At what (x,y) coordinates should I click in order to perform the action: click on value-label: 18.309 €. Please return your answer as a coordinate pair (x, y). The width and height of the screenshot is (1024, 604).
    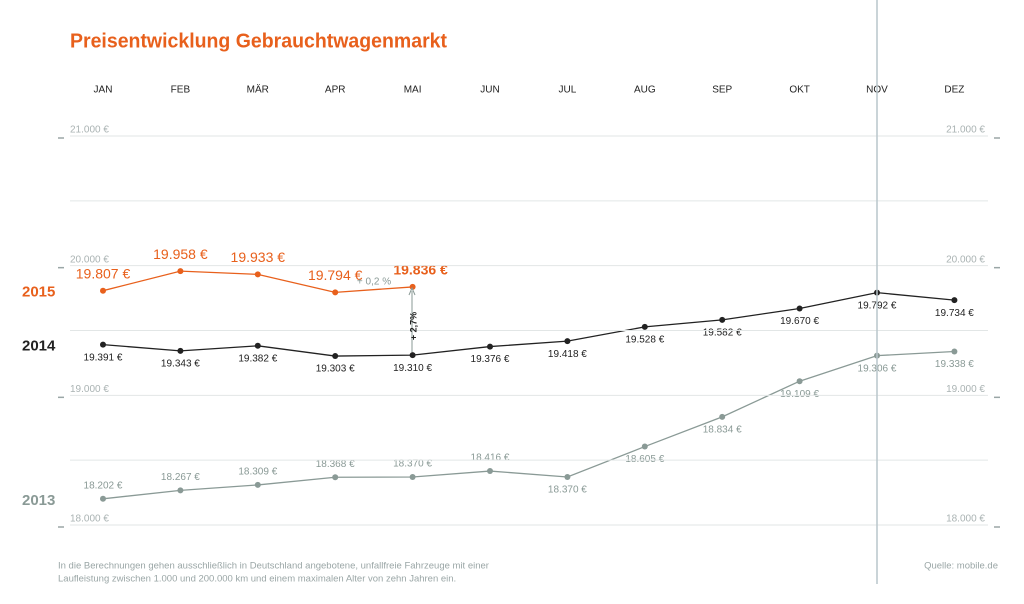
    Looking at the image, I should click on (257, 472).